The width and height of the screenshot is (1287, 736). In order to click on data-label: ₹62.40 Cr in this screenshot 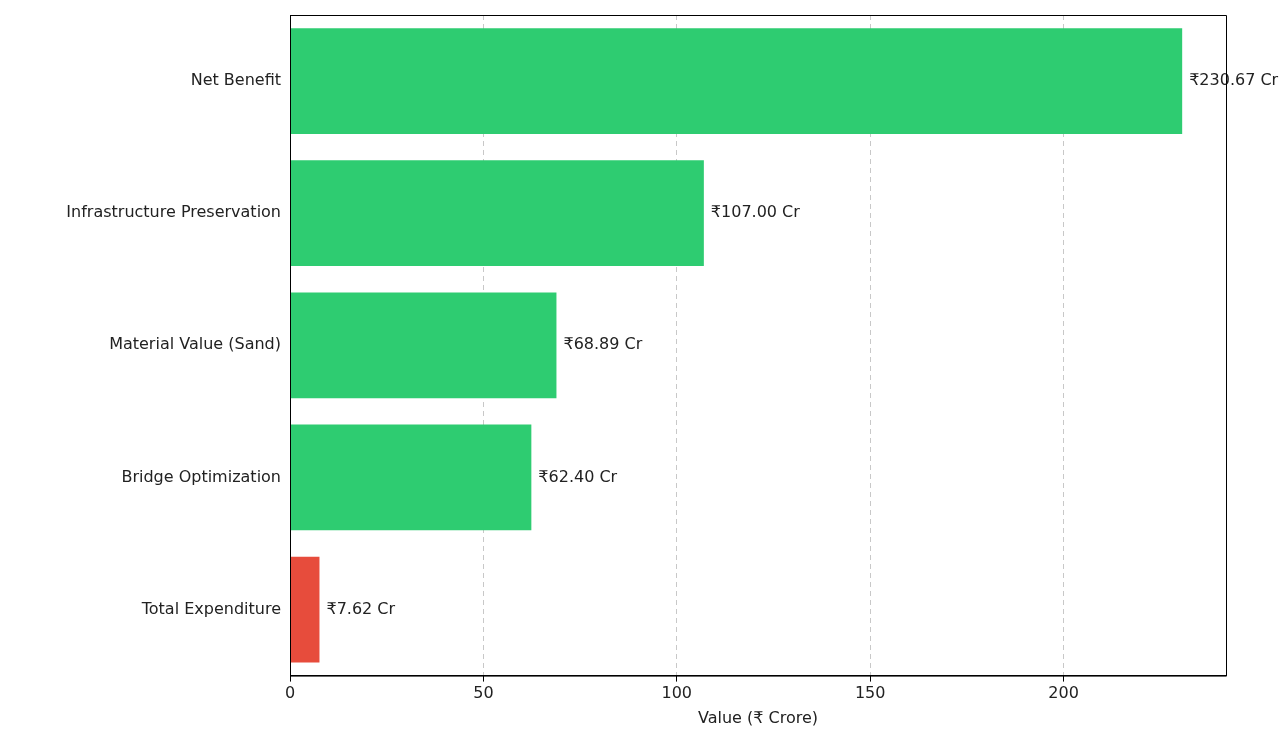, I will do `click(578, 476)`.